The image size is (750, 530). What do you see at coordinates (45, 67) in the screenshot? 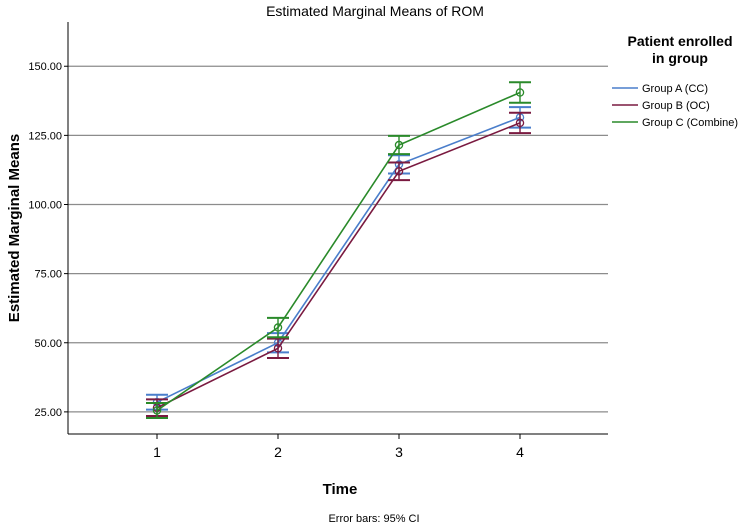
I see `y-tick-label: 150.00` at bounding box center [45, 67].